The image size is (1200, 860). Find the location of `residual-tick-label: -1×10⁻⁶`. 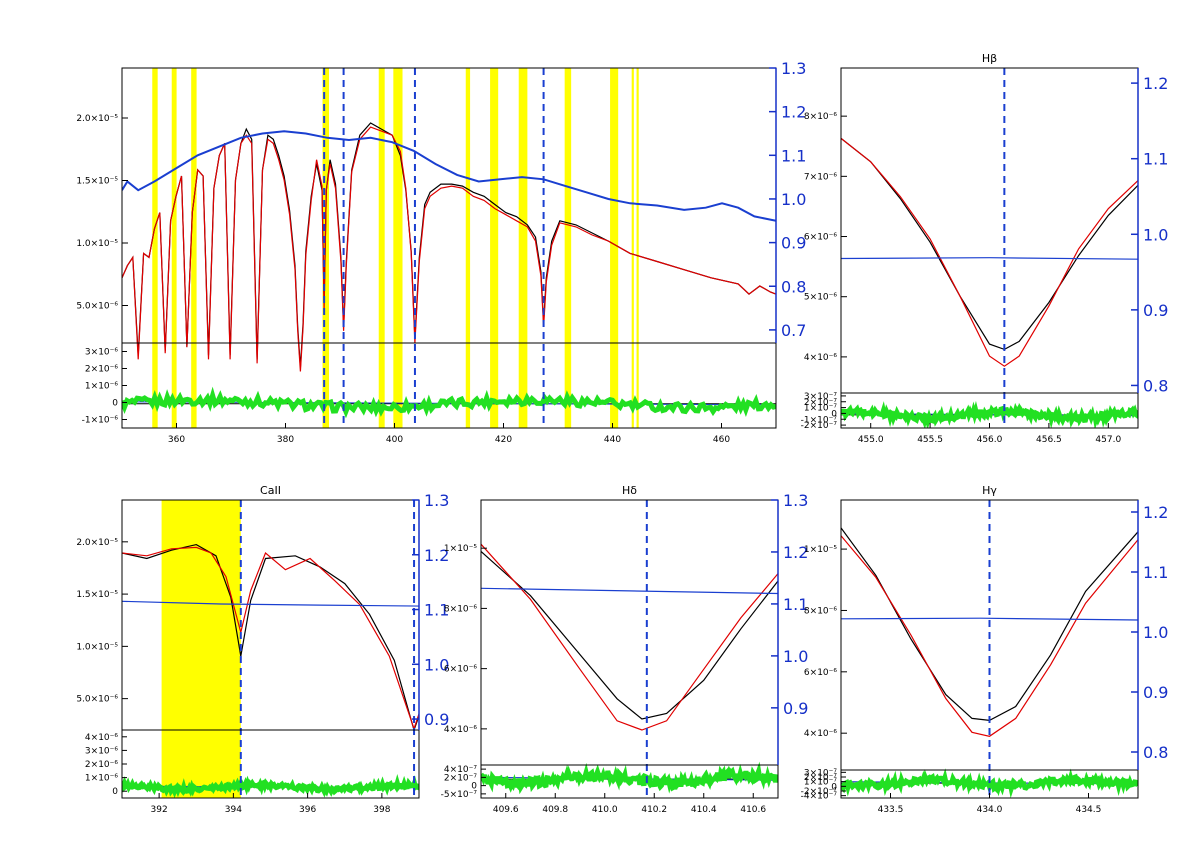

residual-tick-label: -1×10⁻⁶ is located at coordinates (100, 421).